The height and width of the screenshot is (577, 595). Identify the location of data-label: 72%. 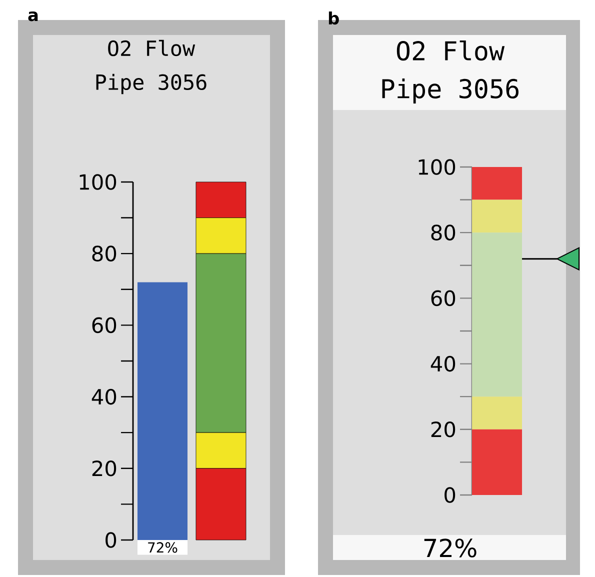
(163, 547).